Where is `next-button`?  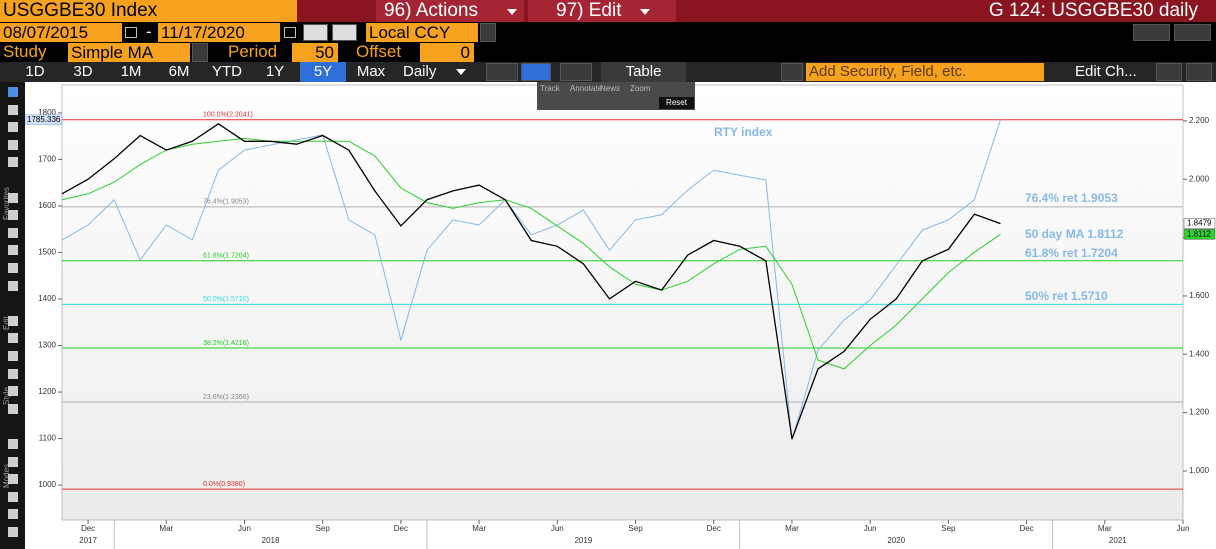 next-button is located at coordinates (344, 32).